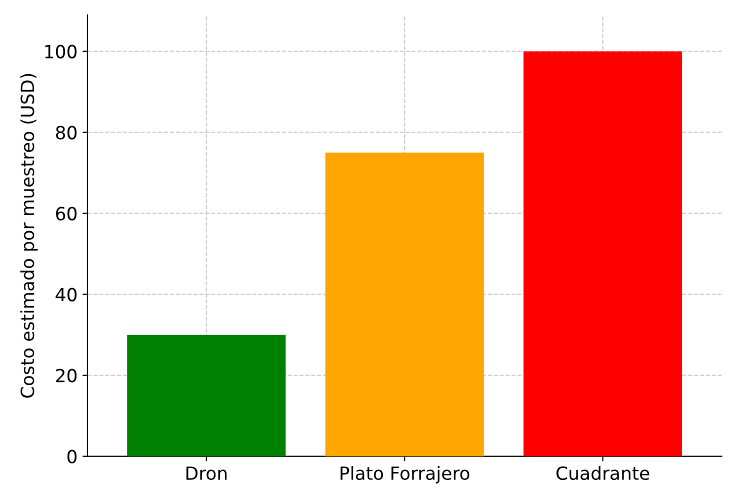  Describe the element at coordinates (29, 236) in the screenshot. I see `y-axis-title: Costo estimado por muestreo (USD)` at that location.